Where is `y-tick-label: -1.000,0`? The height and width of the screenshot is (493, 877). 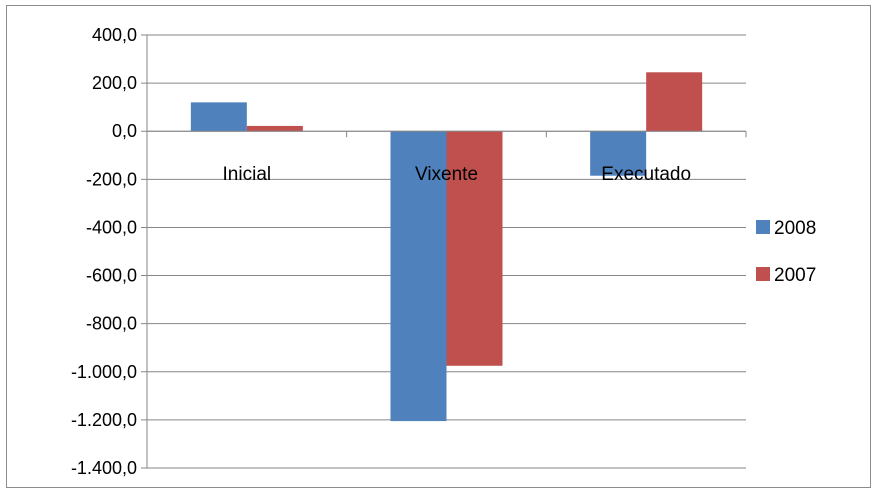
y-tick-label: -1.000,0 is located at coordinates (104, 372).